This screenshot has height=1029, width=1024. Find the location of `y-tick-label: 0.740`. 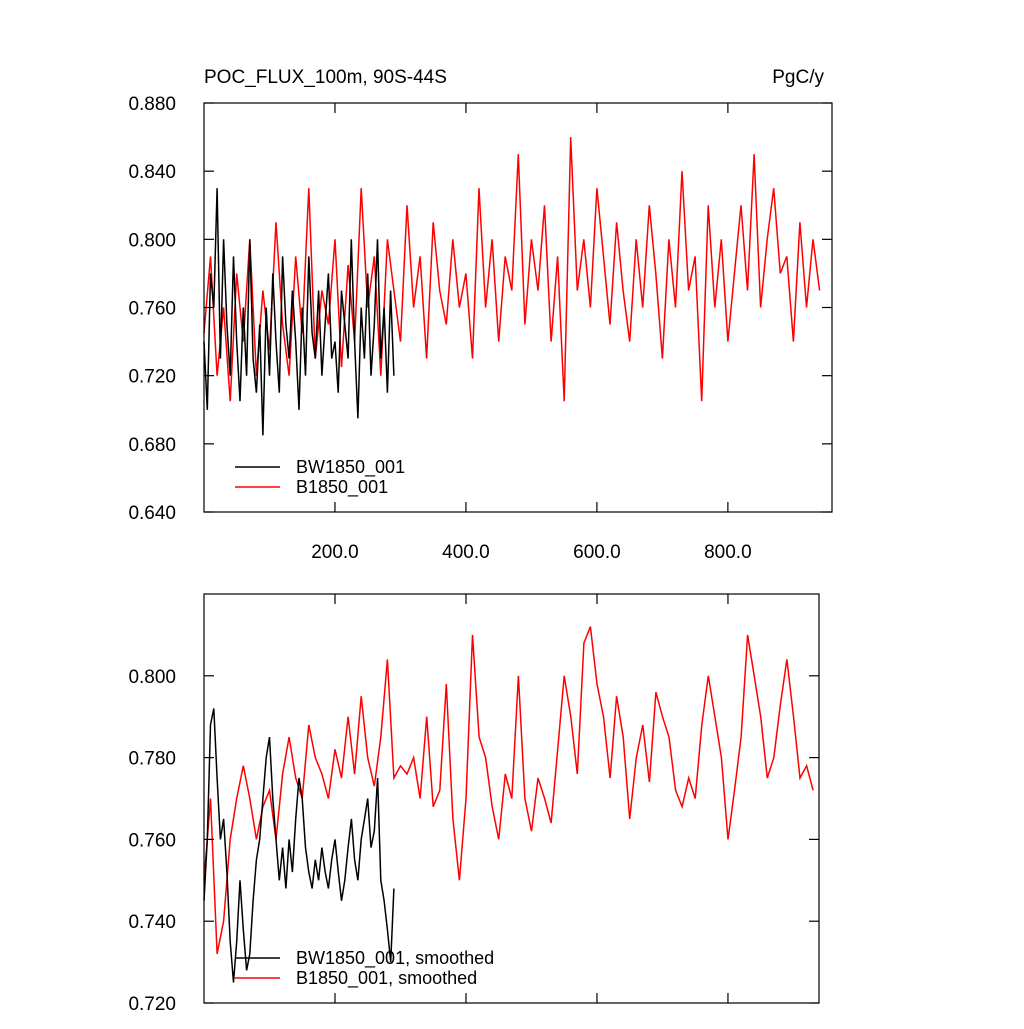

y-tick-label: 0.740 is located at coordinates (152, 922).